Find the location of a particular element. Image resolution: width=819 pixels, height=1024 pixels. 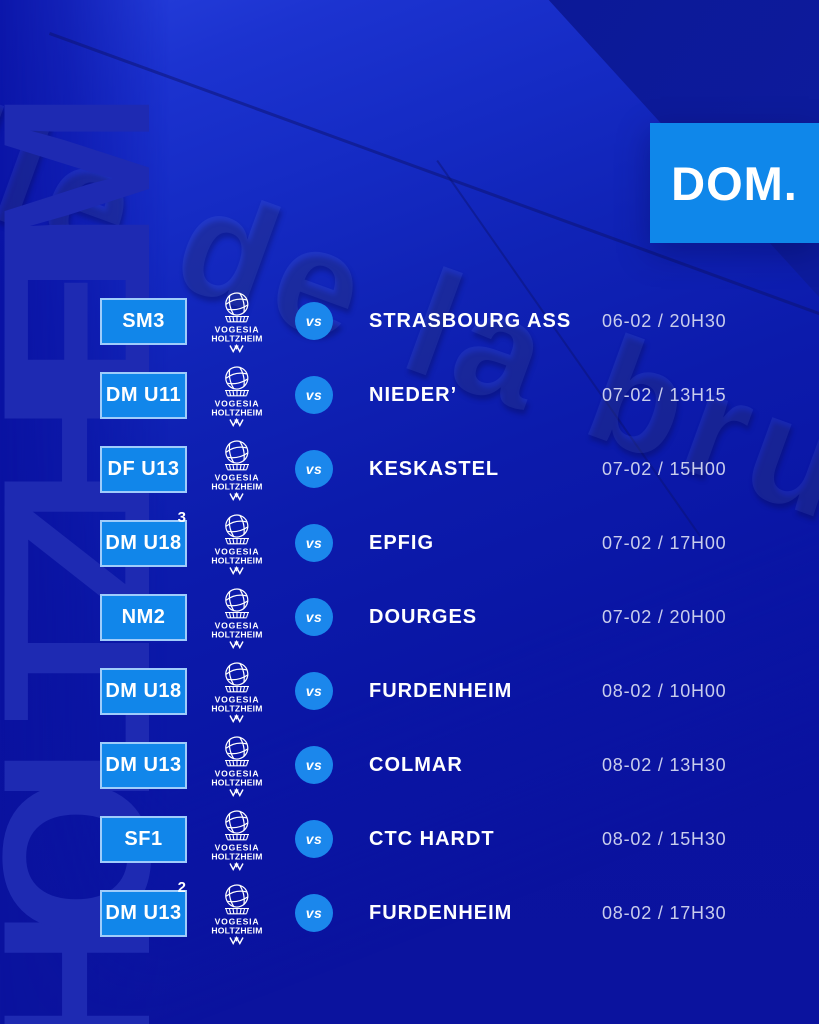

team-category-superscript: 2 is located at coordinates (181, 887).